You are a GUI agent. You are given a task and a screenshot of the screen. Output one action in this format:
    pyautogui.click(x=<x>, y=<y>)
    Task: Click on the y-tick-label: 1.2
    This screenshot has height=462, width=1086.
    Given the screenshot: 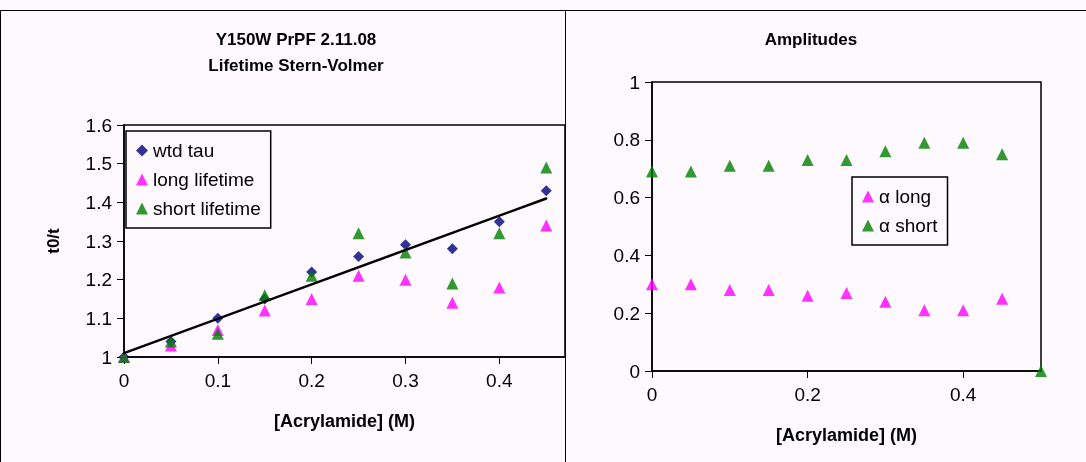 What is the action you would take?
    pyautogui.click(x=98, y=280)
    